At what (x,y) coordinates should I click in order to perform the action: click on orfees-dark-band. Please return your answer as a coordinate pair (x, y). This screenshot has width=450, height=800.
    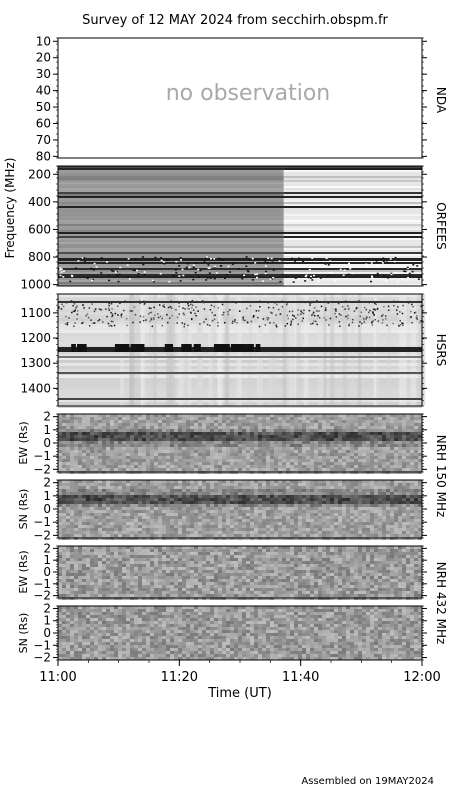
    Looking at the image, I should click on (240, 277).